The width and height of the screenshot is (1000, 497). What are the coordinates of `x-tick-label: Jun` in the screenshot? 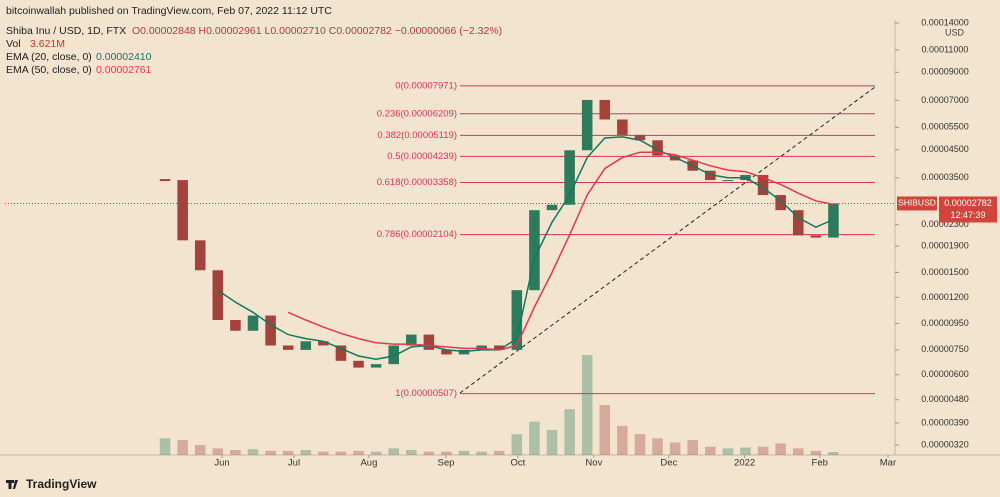 It's located at (221, 463).